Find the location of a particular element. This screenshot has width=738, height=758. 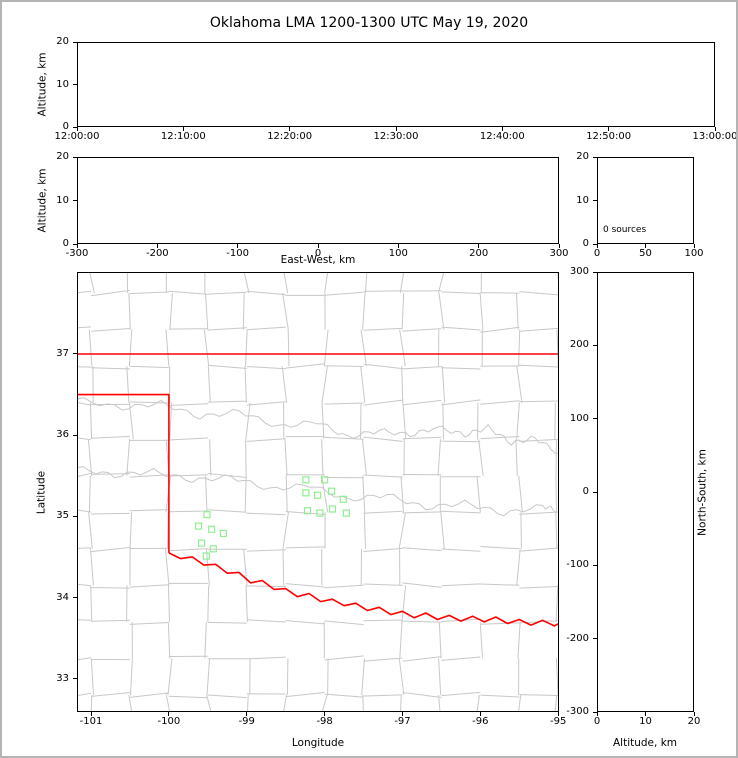

x-tick-label: -99 is located at coordinates (246, 721).